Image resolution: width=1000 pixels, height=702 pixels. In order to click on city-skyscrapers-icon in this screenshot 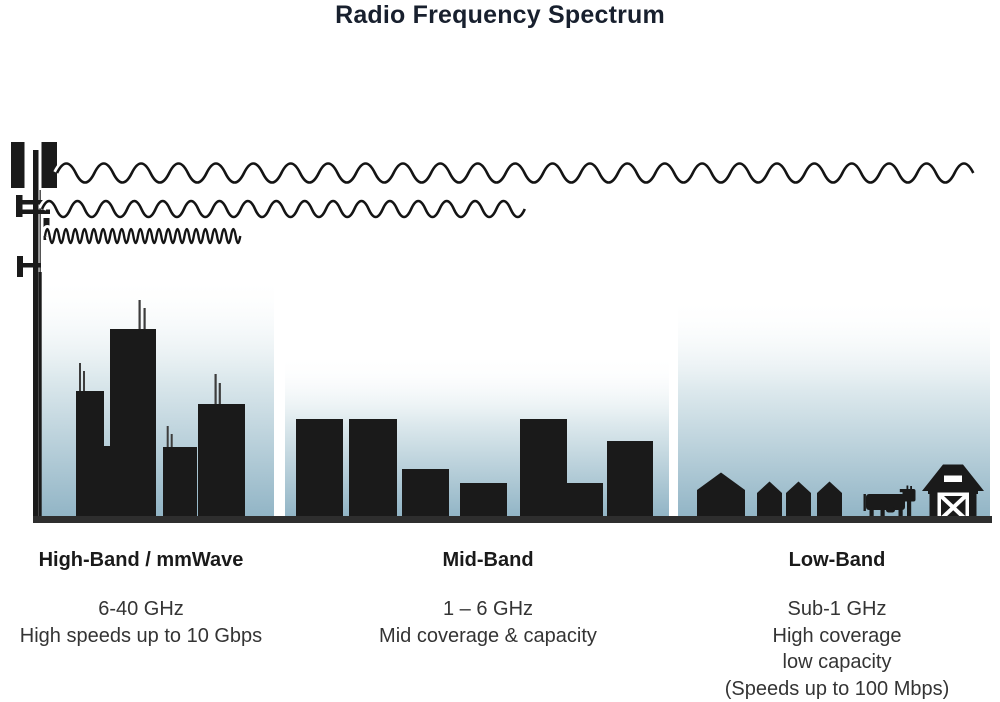, I will do `click(160, 409)`.